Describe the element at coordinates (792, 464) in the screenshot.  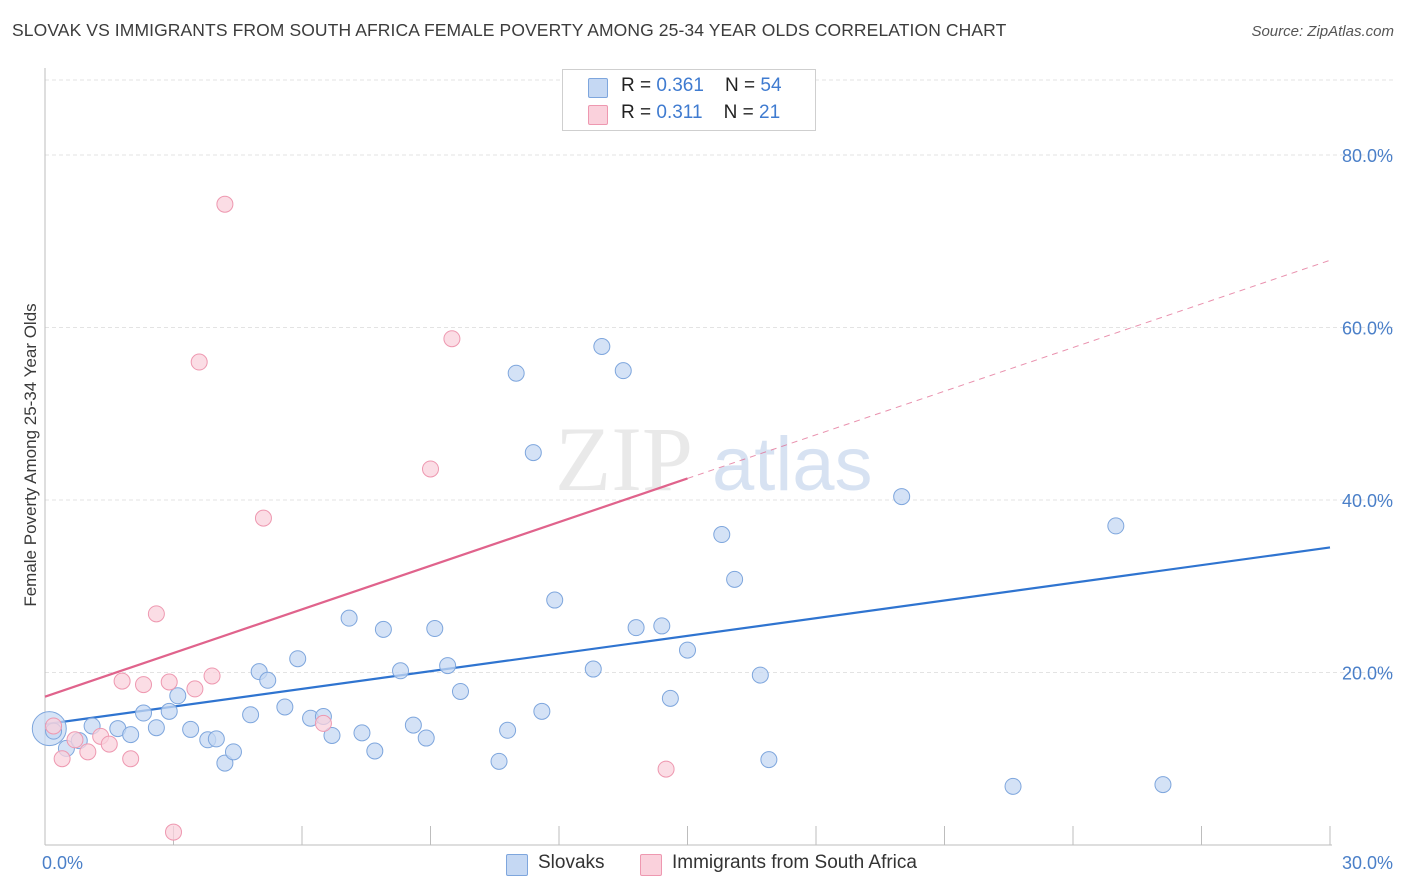
I see `watermark-atlas: atlas` at that location.